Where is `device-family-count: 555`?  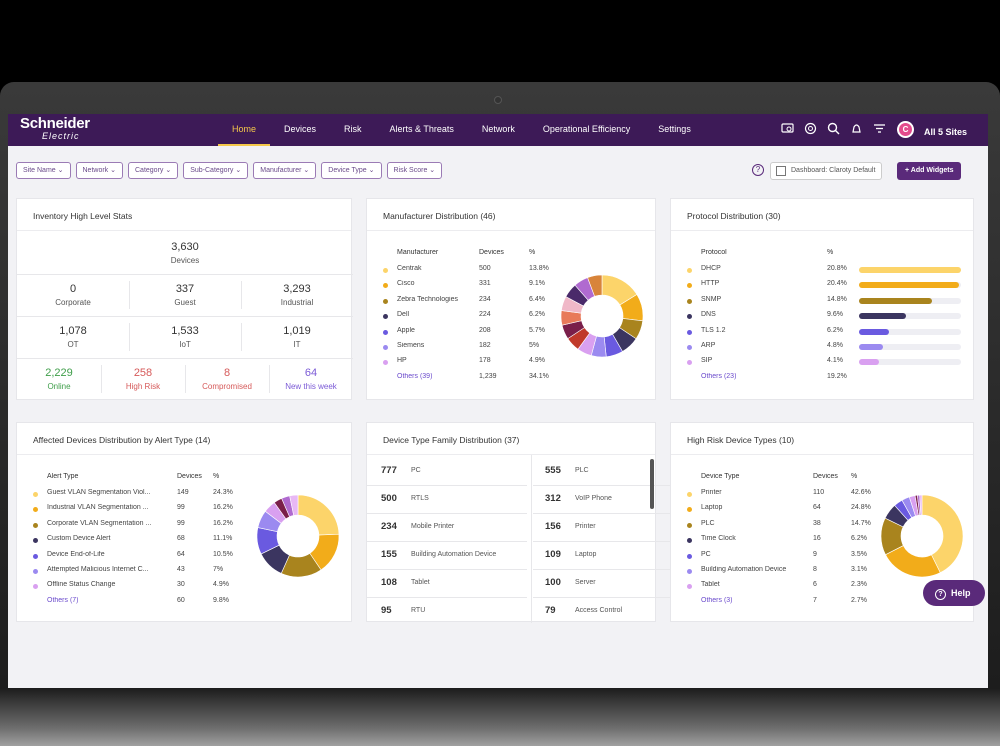
device-family-count: 555 is located at coordinates (553, 470).